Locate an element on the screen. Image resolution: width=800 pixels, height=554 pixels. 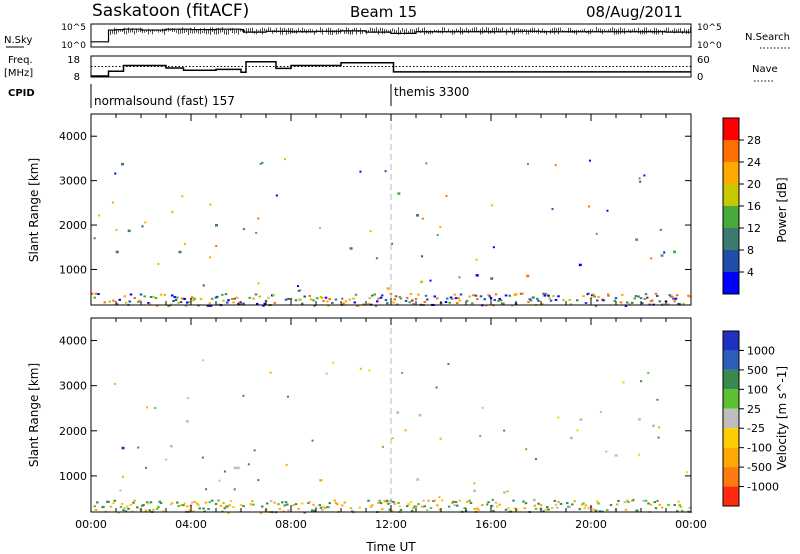
x-tick-label: 00:00 is located at coordinates (691, 524).